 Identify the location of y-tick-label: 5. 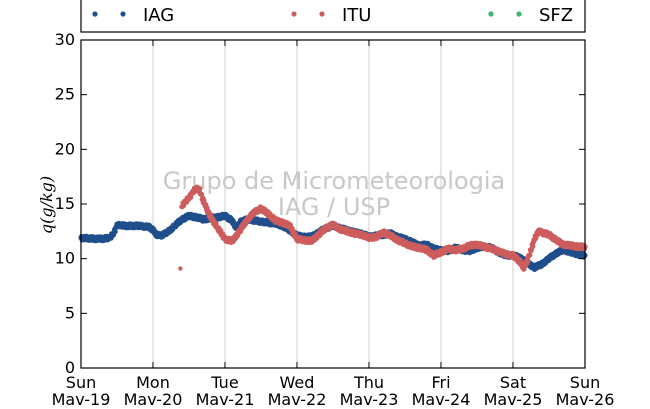
(70, 312).